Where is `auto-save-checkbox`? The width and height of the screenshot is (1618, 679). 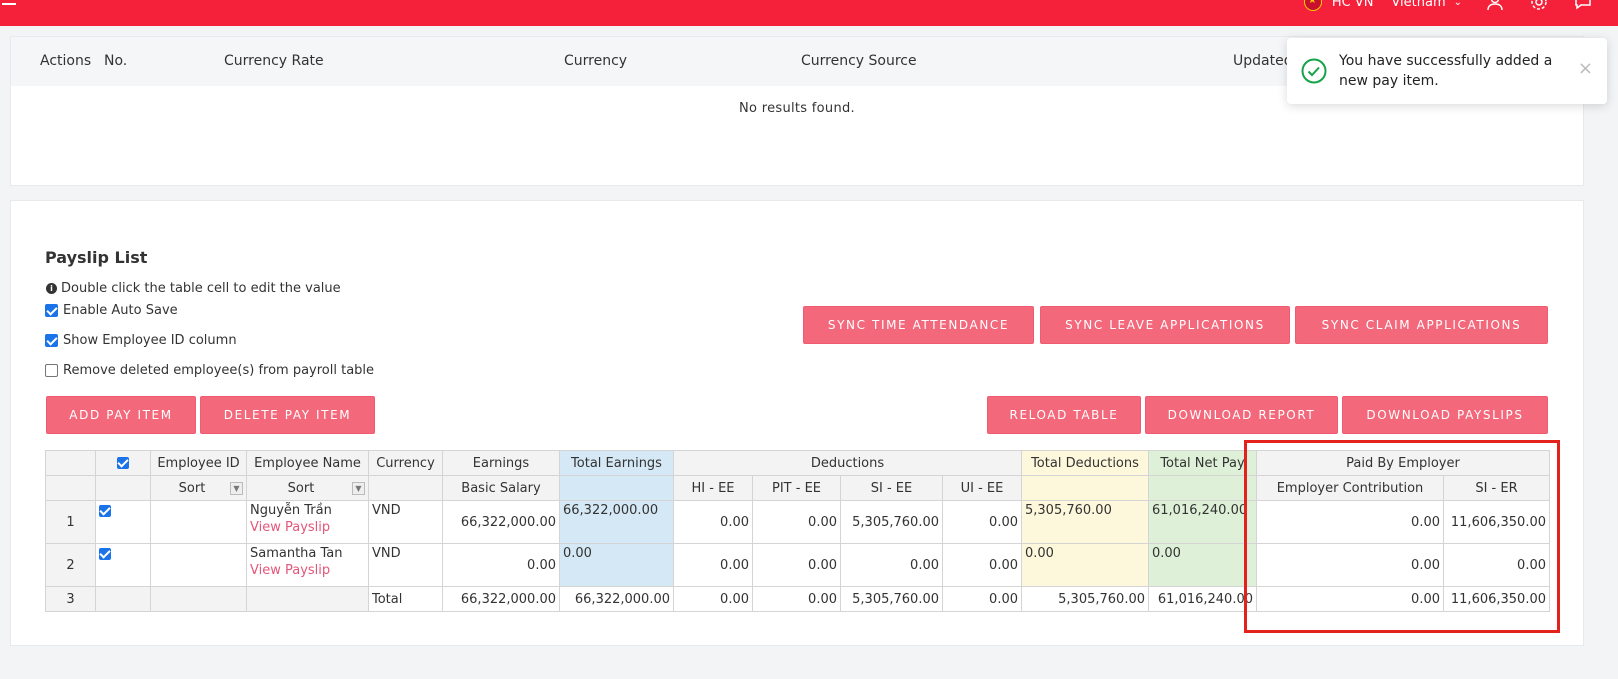
auto-save-checkbox is located at coordinates (51, 310).